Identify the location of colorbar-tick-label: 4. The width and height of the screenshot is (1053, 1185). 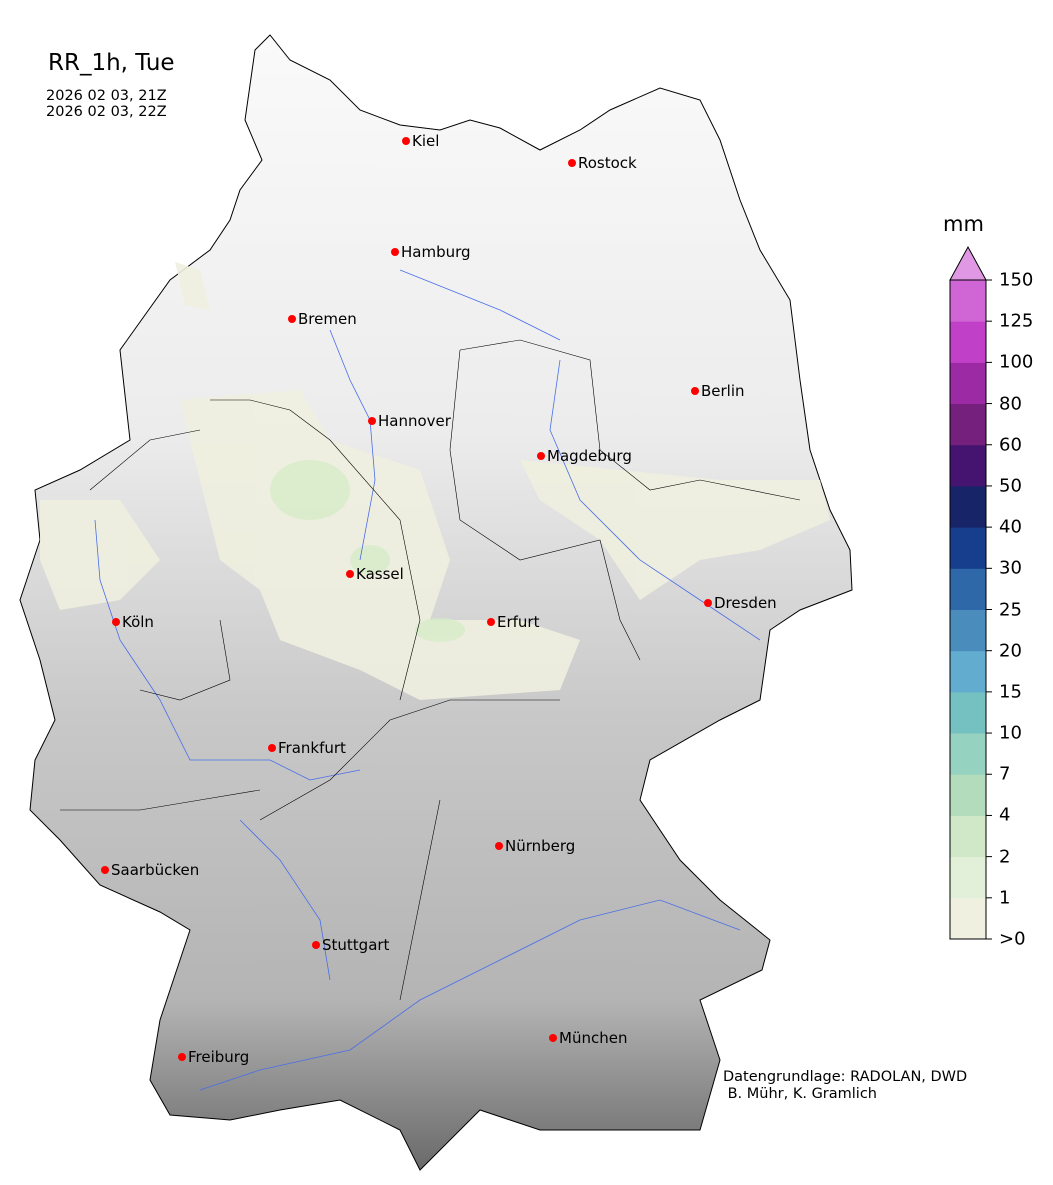
(1005, 815).